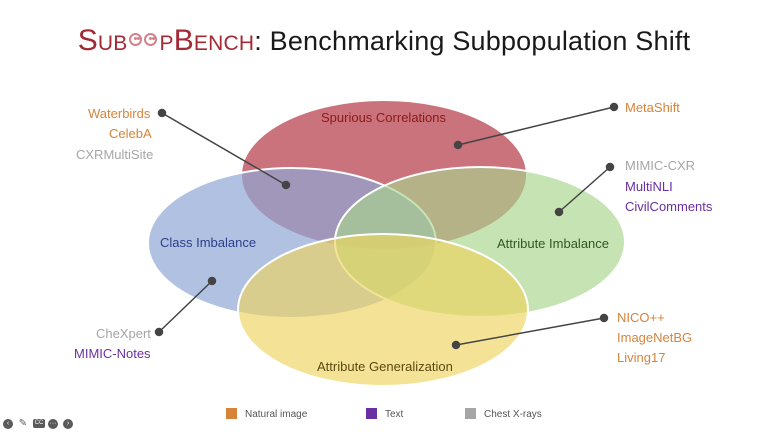 This screenshot has height=432, width=768. What do you see at coordinates (649, 186) in the screenshot?
I see `dataset-multinli: MultiNLI` at bounding box center [649, 186].